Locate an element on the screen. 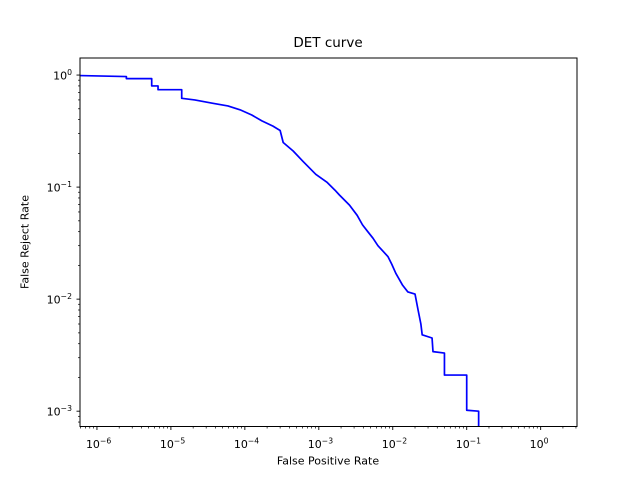 This screenshot has height=480, width=640. x-tick-label: 10⁻¹ is located at coordinates (468, 444).